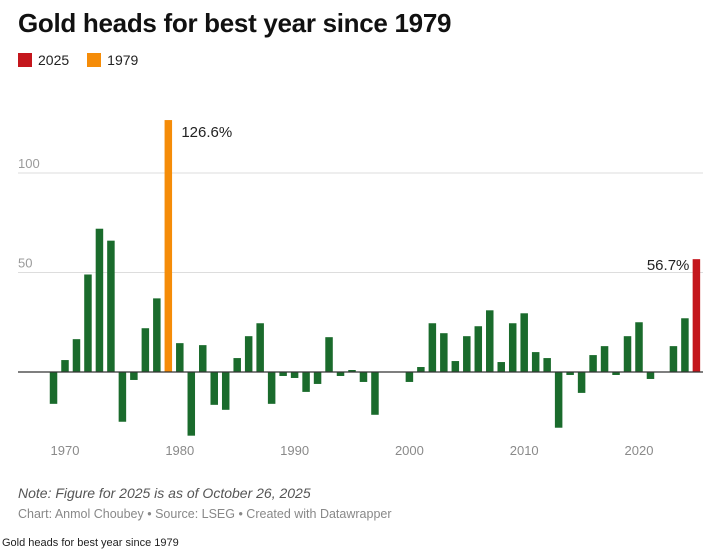 Image resolution: width=722 pixels, height=549 pixels. What do you see at coordinates (668, 265) in the screenshot?
I see `annotation-2025: 56.7%` at bounding box center [668, 265].